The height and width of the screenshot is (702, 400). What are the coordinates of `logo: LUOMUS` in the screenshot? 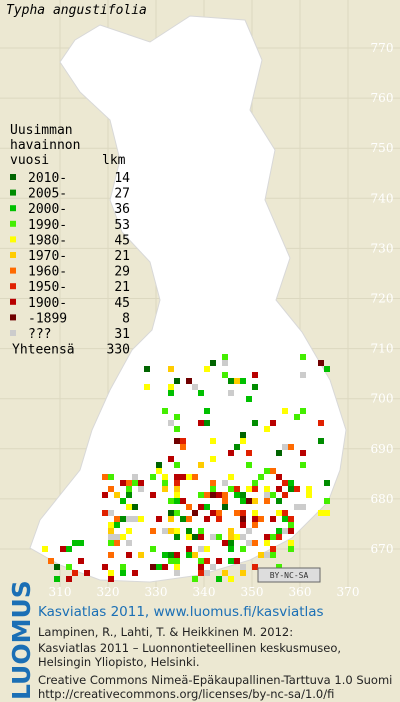 It's located at (21, 640).